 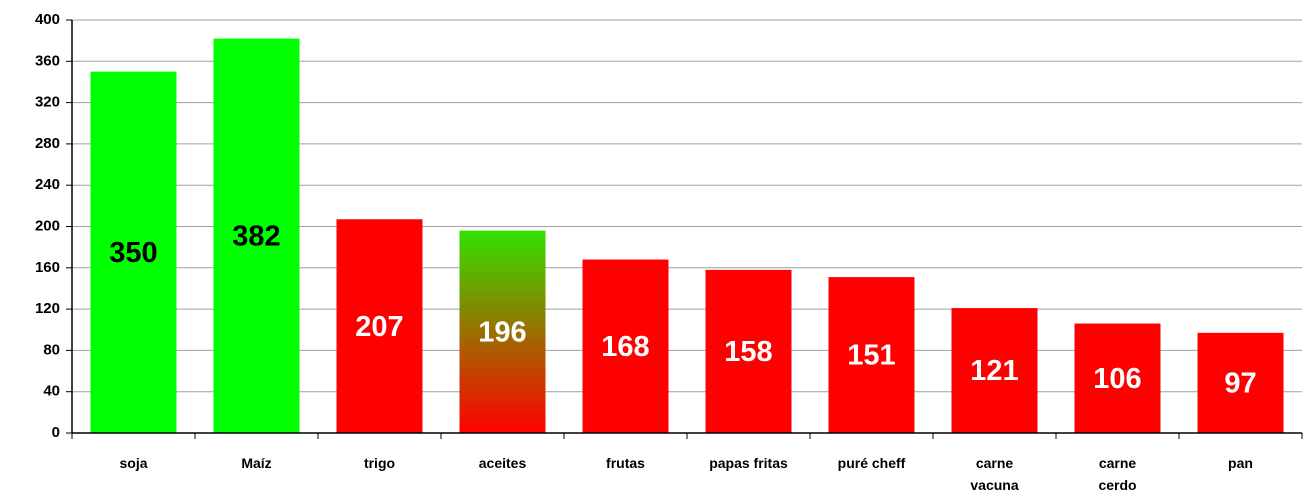 What do you see at coordinates (994, 474) in the screenshot?
I see `x-tick-label: carne vacuna` at bounding box center [994, 474].